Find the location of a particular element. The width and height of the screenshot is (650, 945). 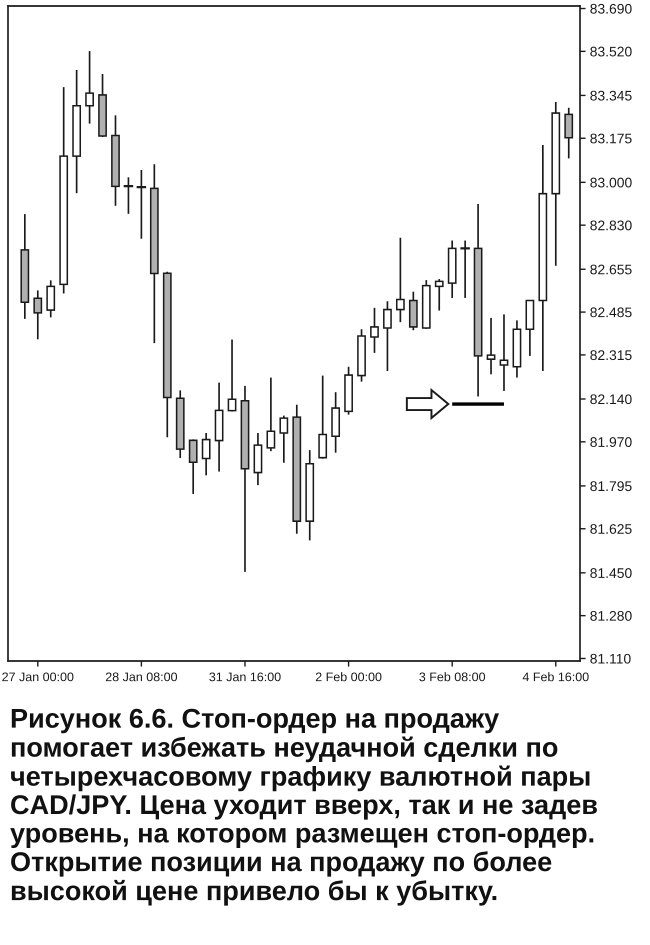

y-tick-label: 81.450 is located at coordinates (611, 573).